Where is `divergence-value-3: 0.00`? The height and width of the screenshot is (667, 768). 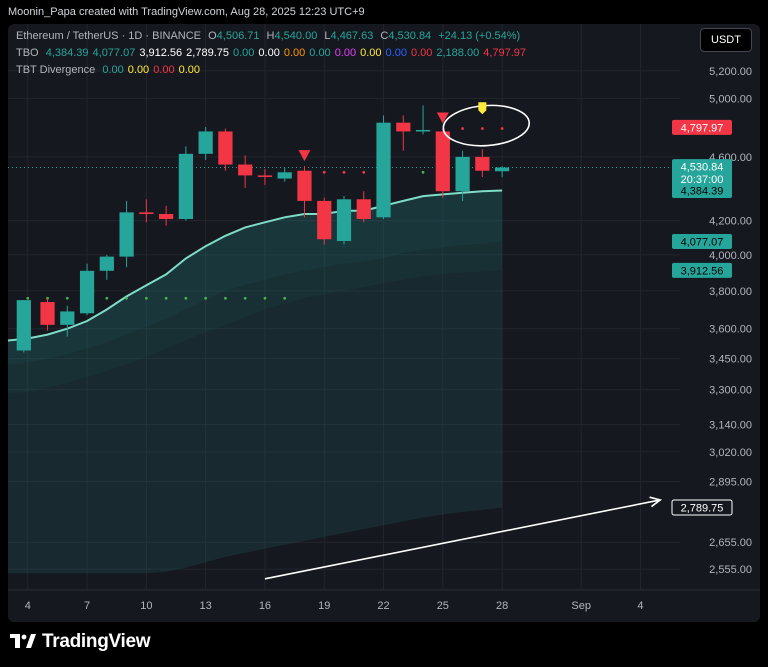 divergence-value-3: 0.00 is located at coordinates (164, 70).